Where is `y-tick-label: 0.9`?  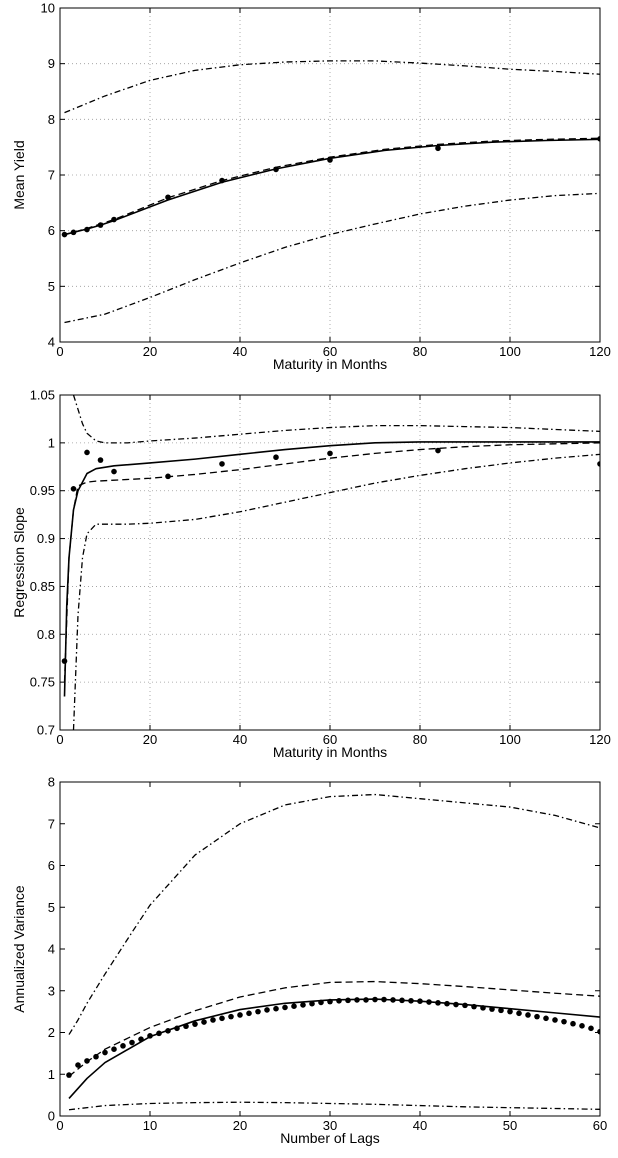
y-tick-label: 0.9 is located at coordinates (46, 538).